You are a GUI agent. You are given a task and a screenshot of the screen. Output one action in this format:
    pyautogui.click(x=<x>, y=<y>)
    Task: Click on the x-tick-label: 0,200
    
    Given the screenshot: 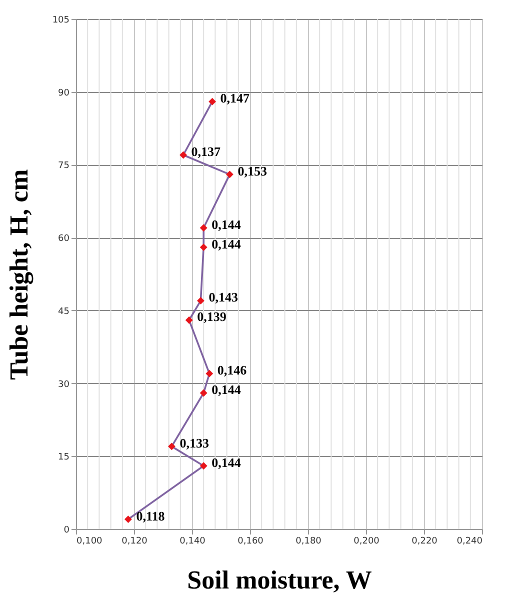 What is the action you would take?
    pyautogui.click(x=367, y=541)
    